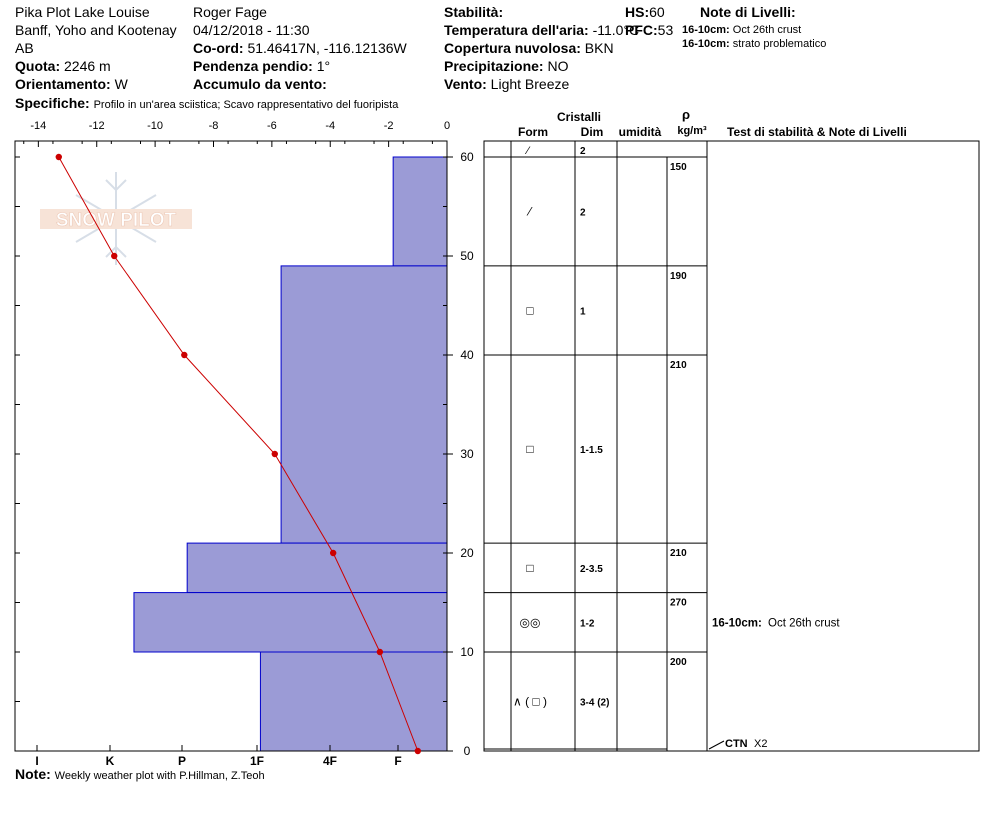 Image resolution: width=994 pixels, height=840 pixels. I want to click on test-header: Test di stabilità & Note di Livelli, so click(817, 132).